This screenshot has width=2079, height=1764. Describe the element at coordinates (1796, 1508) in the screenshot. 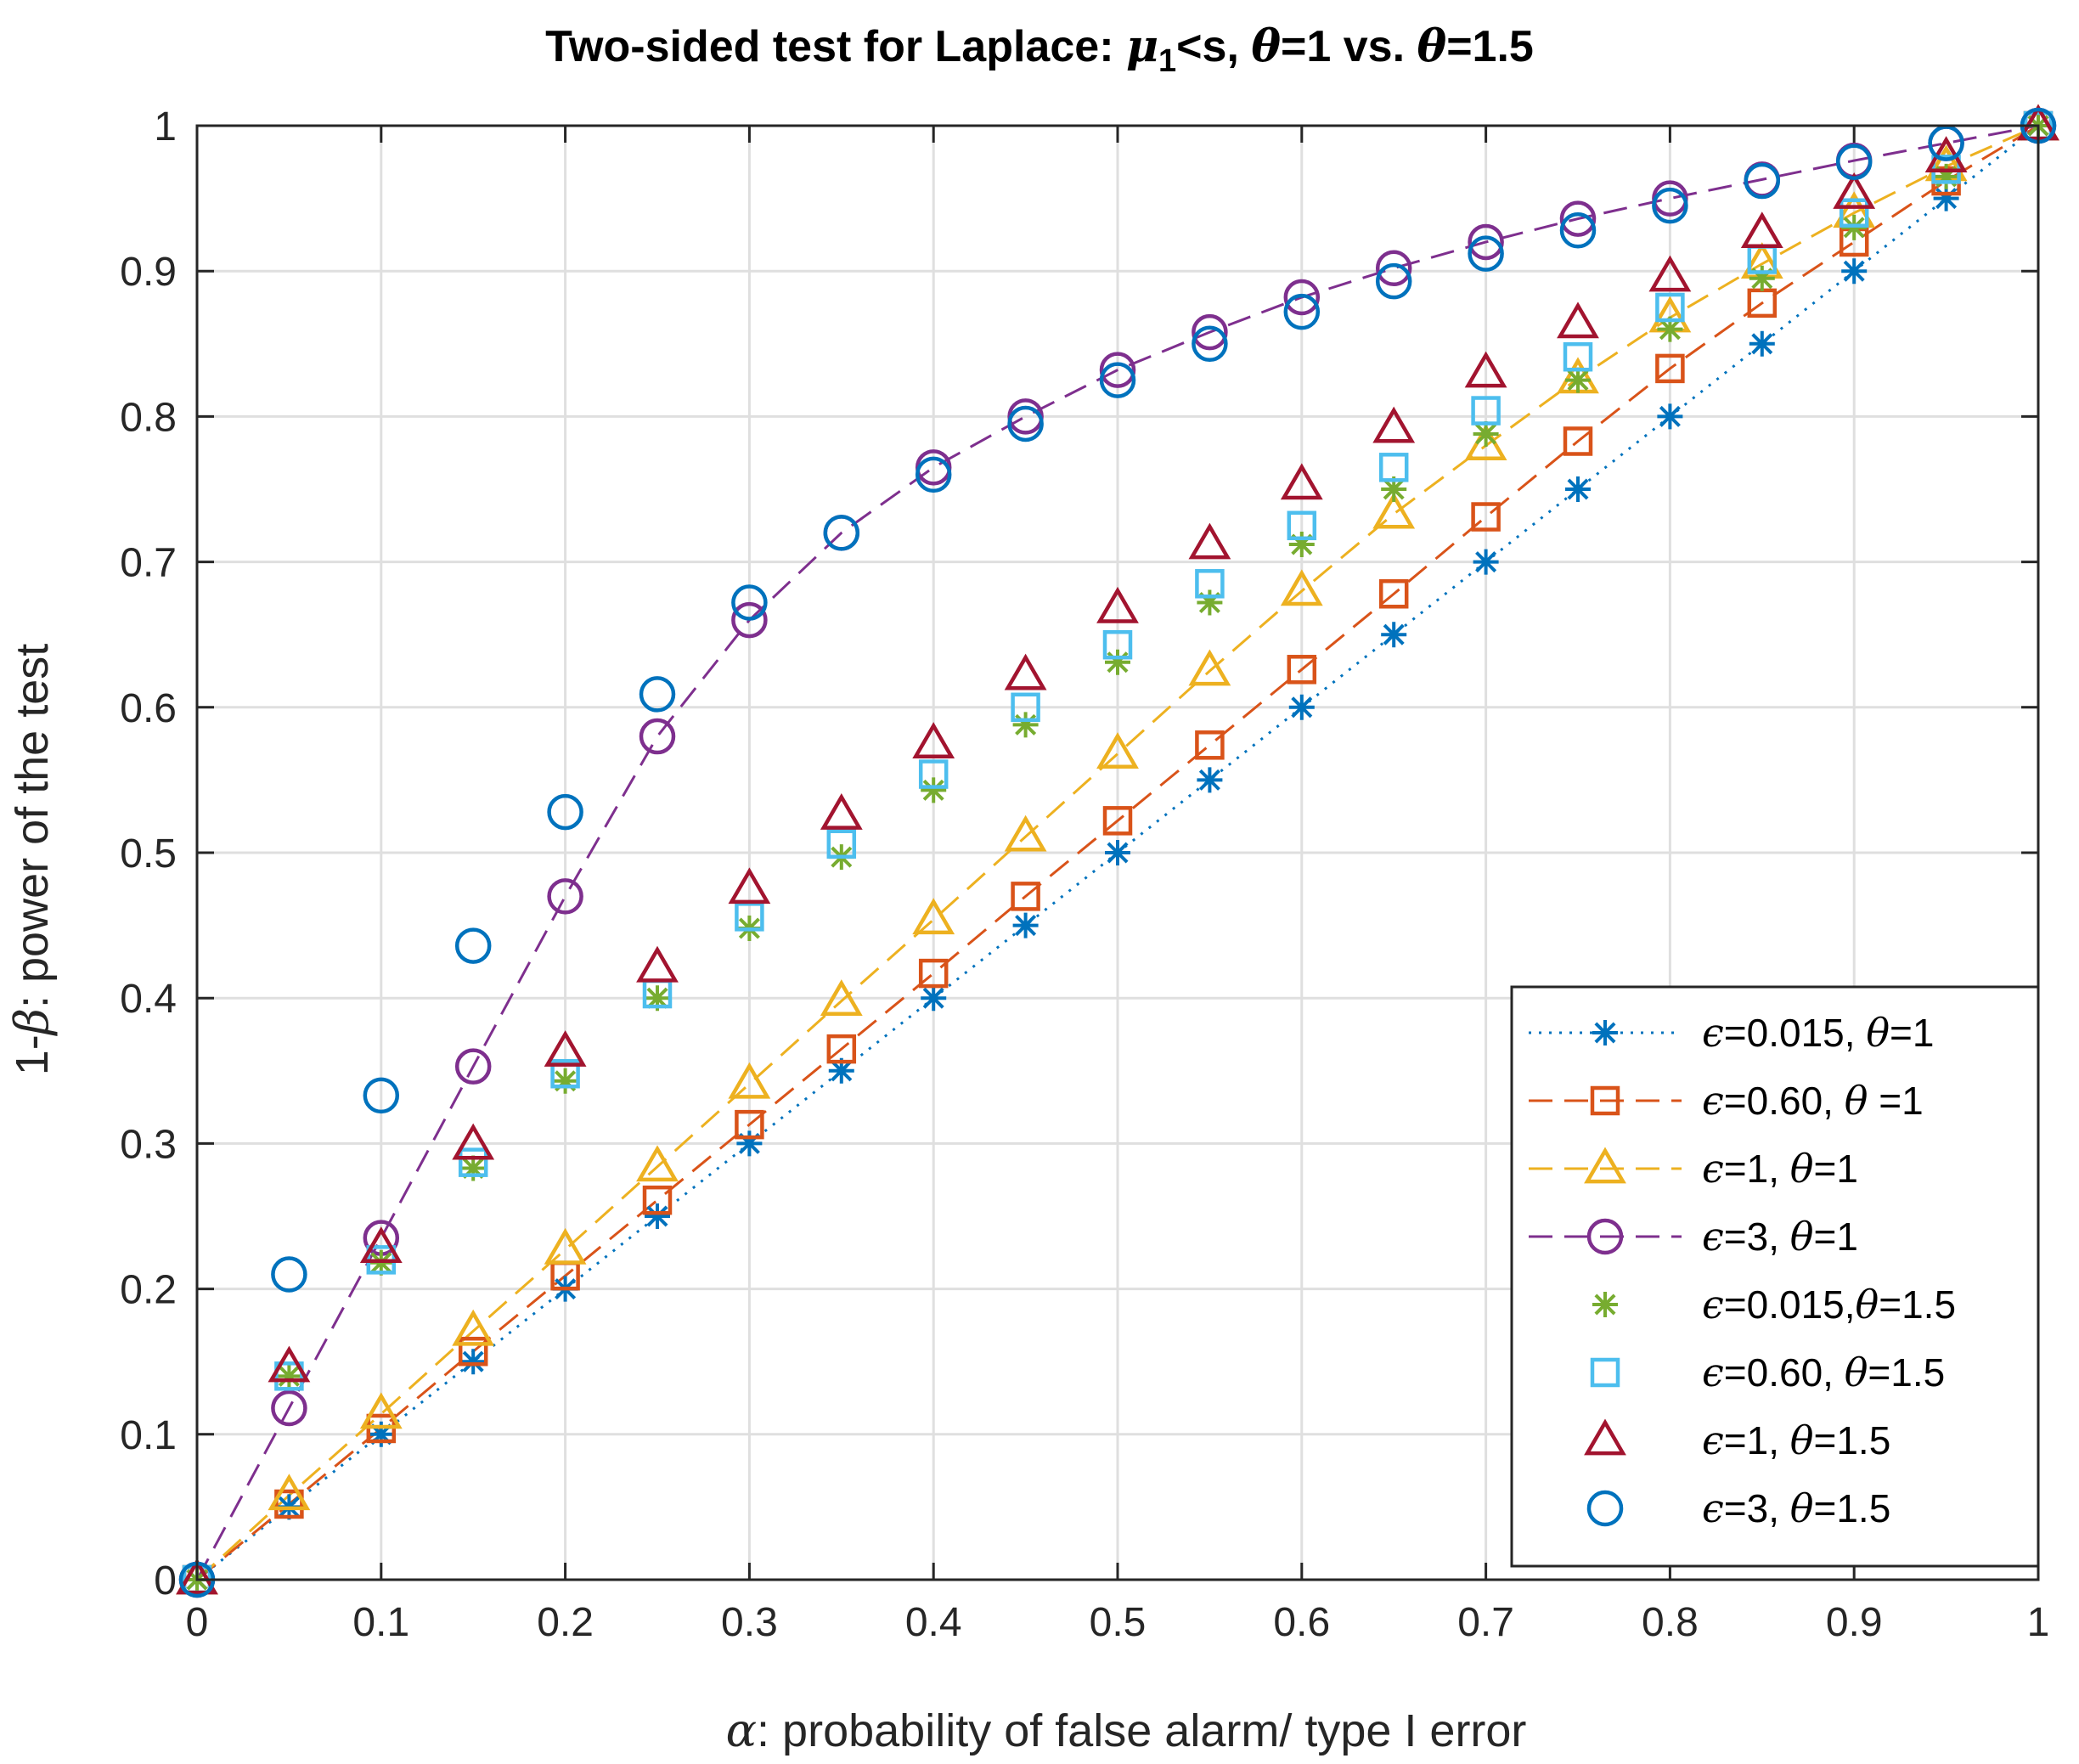

I see `legend-label: ϵ=3, θ=1.5` at that location.